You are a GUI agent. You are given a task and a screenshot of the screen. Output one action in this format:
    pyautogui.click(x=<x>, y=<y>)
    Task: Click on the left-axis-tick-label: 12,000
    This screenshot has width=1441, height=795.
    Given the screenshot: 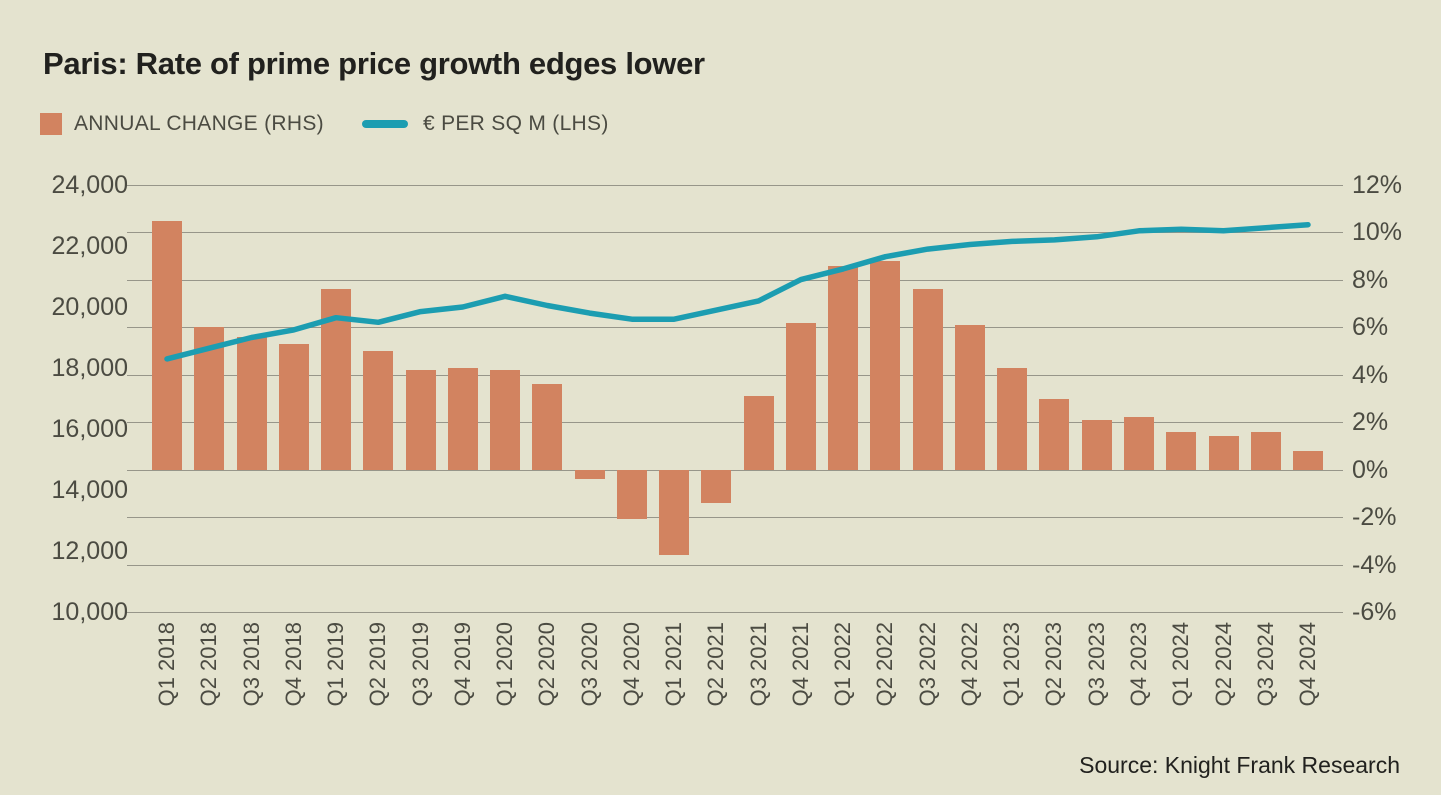 What is the action you would take?
    pyautogui.click(x=89, y=551)
    